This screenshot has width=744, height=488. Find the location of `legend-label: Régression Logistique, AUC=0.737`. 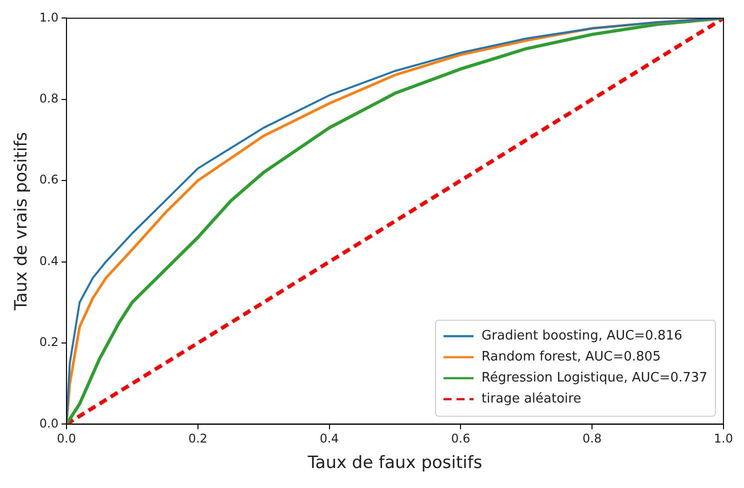

legend-label: Régression Logistique, AUC=0.737 is located at coordinates (595, 378).